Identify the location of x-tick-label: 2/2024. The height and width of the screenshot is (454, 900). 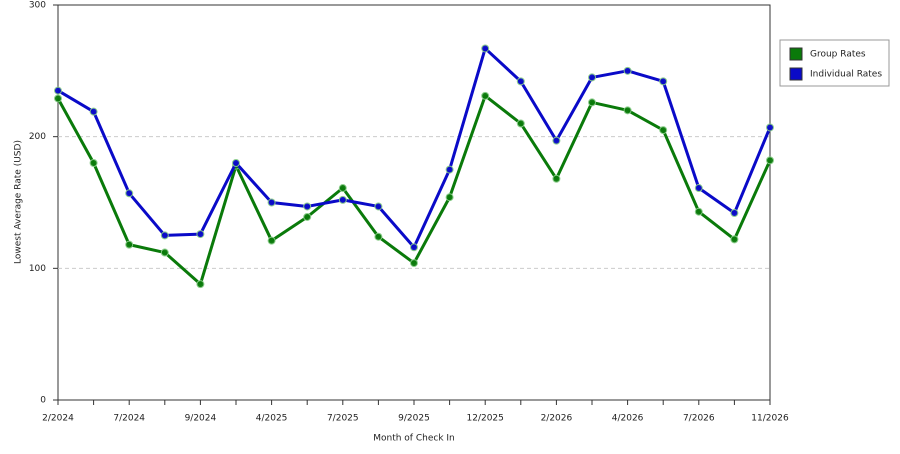
(58, 419).